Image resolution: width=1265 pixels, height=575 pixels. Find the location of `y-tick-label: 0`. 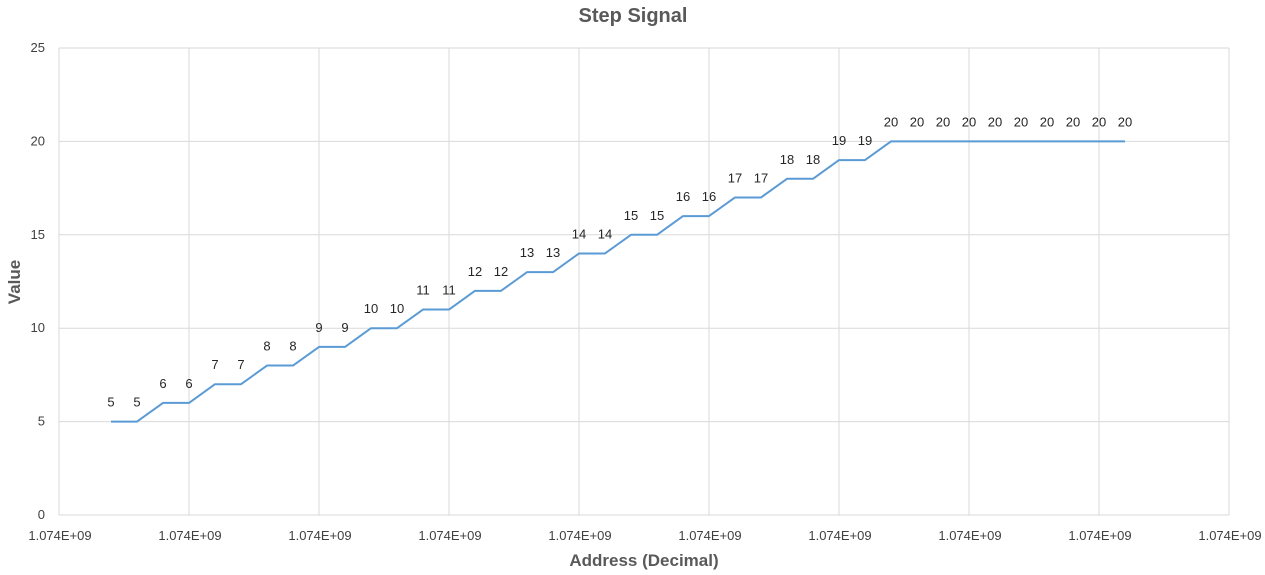

y-tick-label: 0 is located at coordinates (41, 514).